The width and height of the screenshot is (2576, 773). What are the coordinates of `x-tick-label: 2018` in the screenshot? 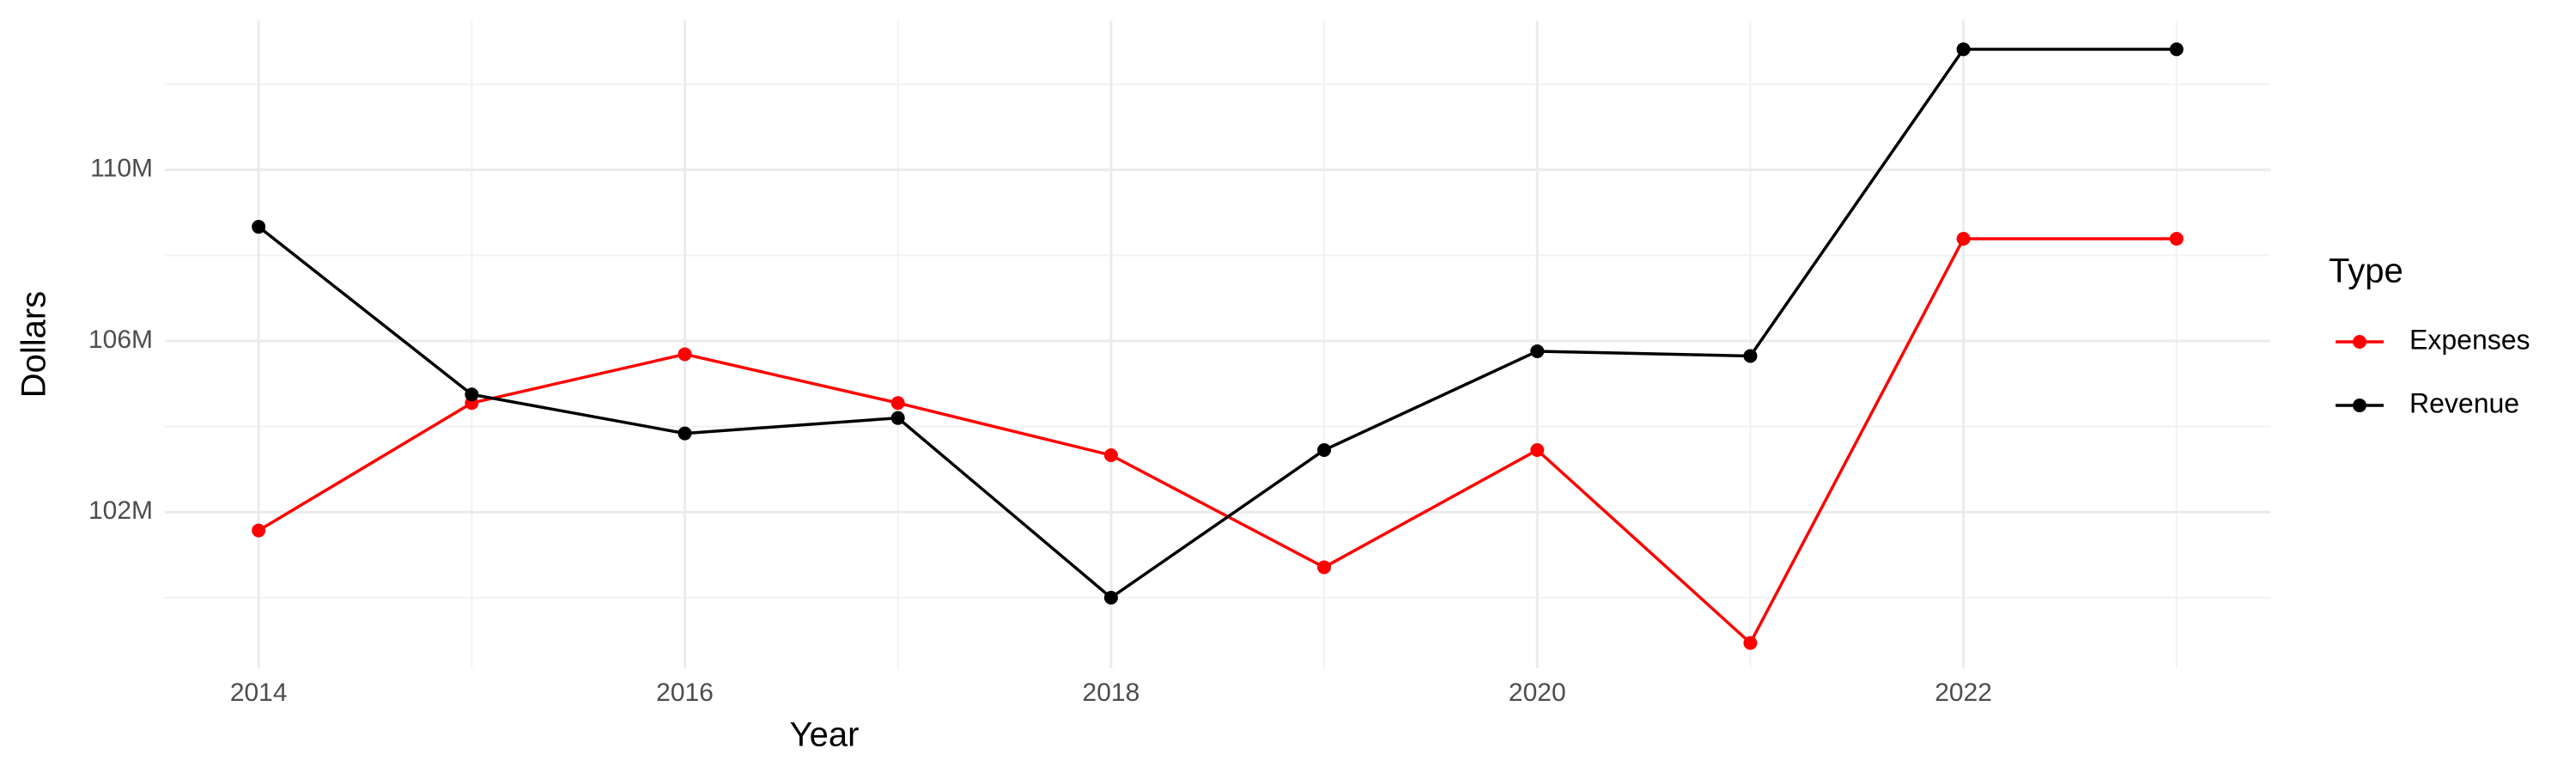 It's located at (1111, 693).